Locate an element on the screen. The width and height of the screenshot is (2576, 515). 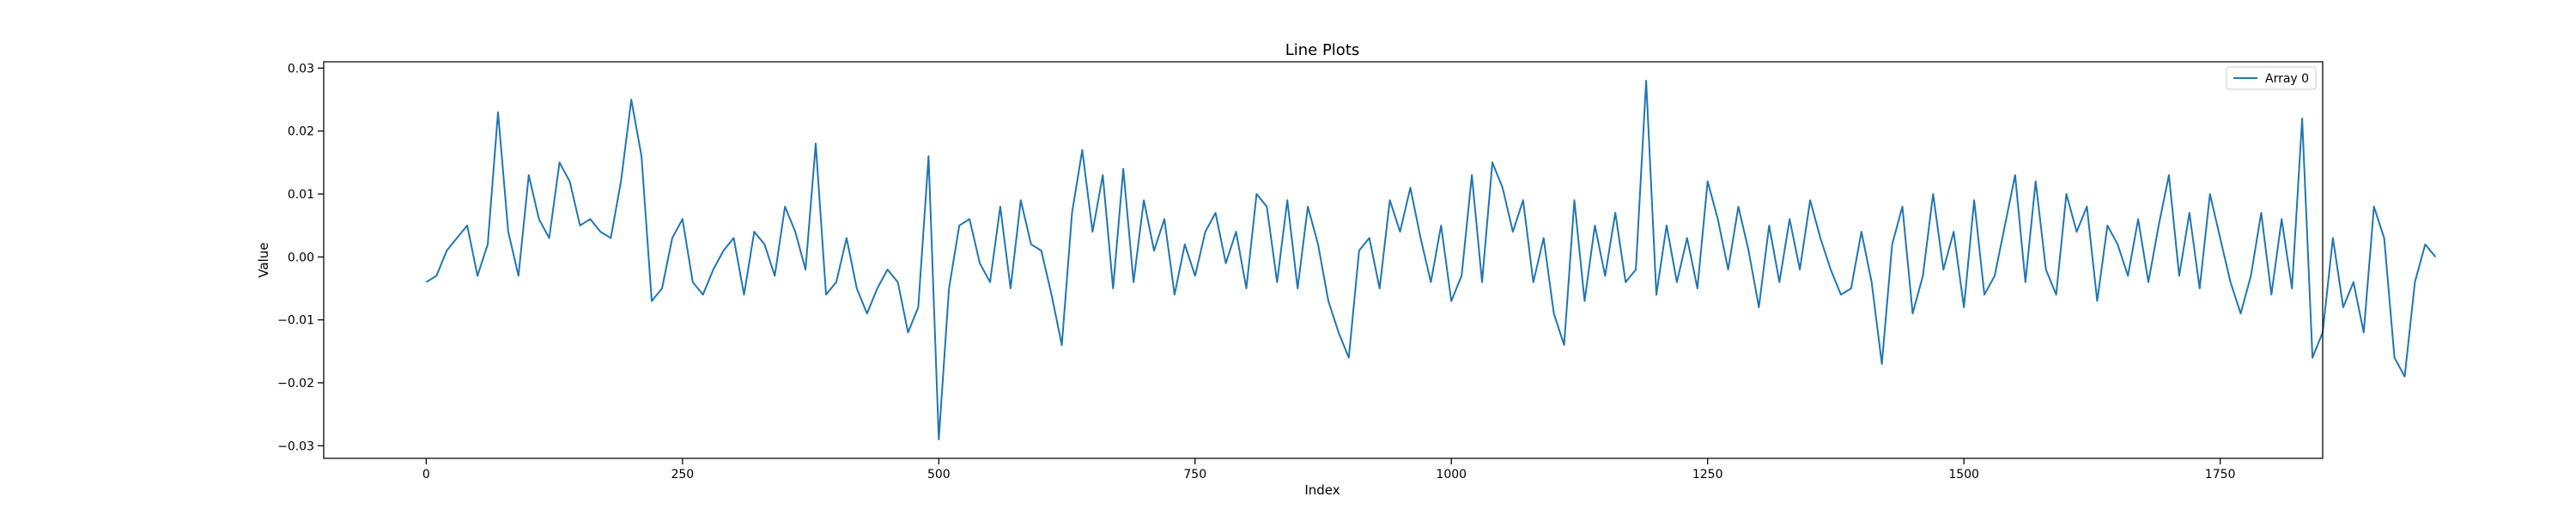
x-tick-label: 500 is located at coordinates (939, 475).